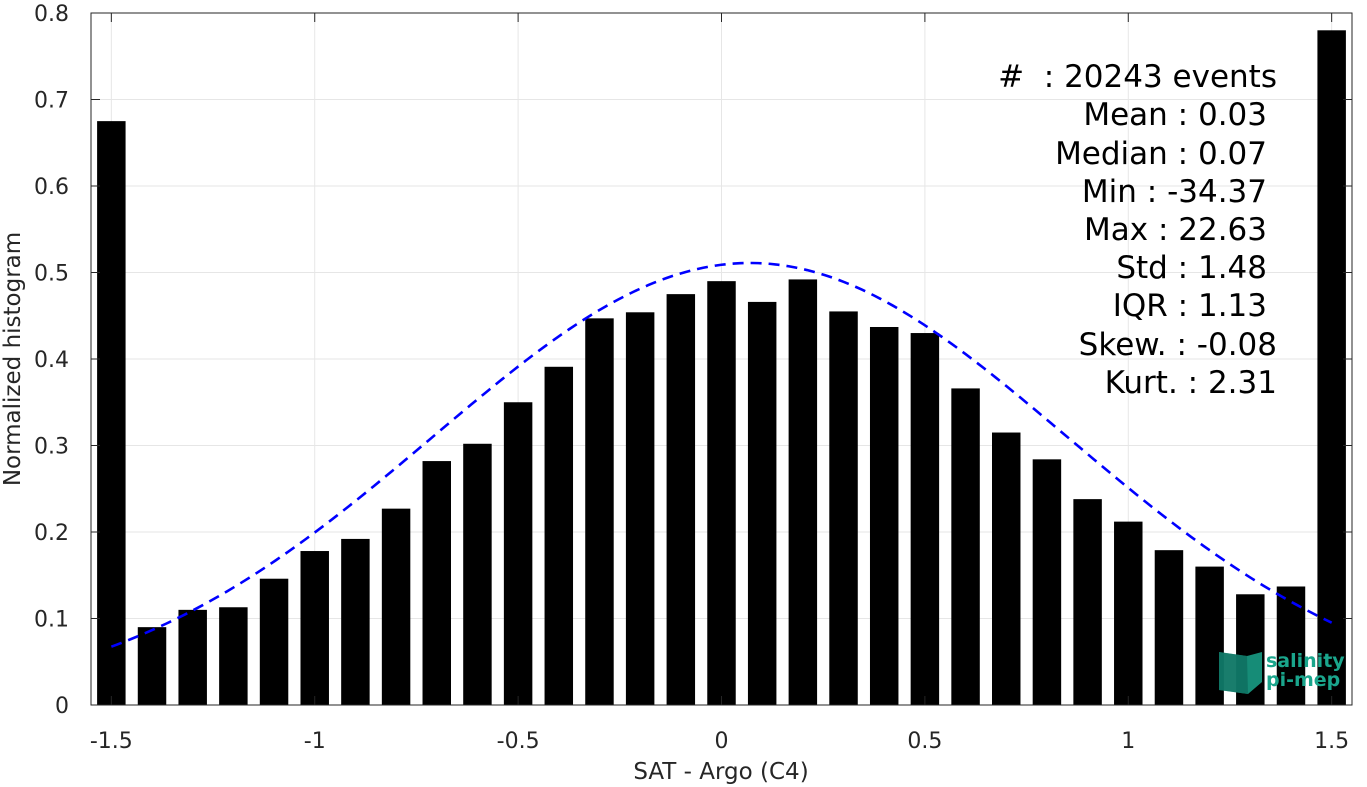  I want to click on y-tick-label: 0.7, so click(51, 101).